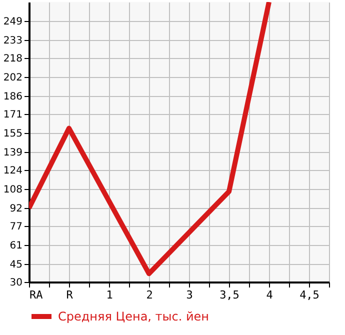 Image resolution: width=345 pixels, height=335 pixels. I want to click on y-tick-label: 108, so click(12, 190).